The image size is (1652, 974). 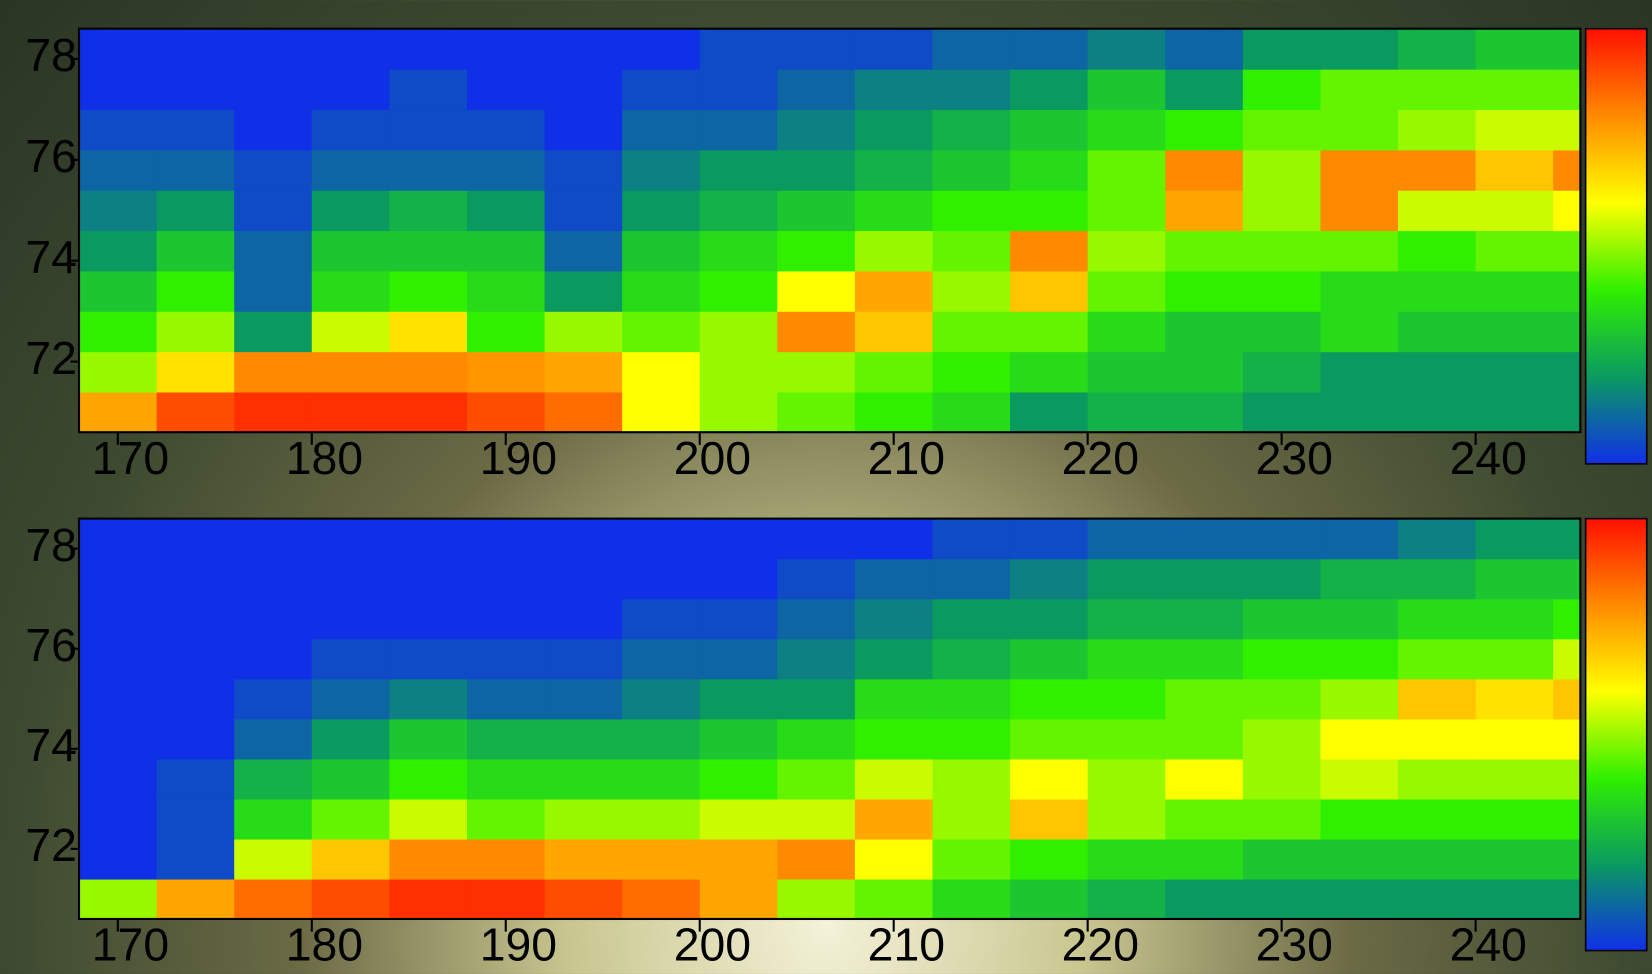 What do you see at coordinates (1100, 945) in the screenshot?
I see `x-tick-label: 220` at bounding box center [1100, 945].